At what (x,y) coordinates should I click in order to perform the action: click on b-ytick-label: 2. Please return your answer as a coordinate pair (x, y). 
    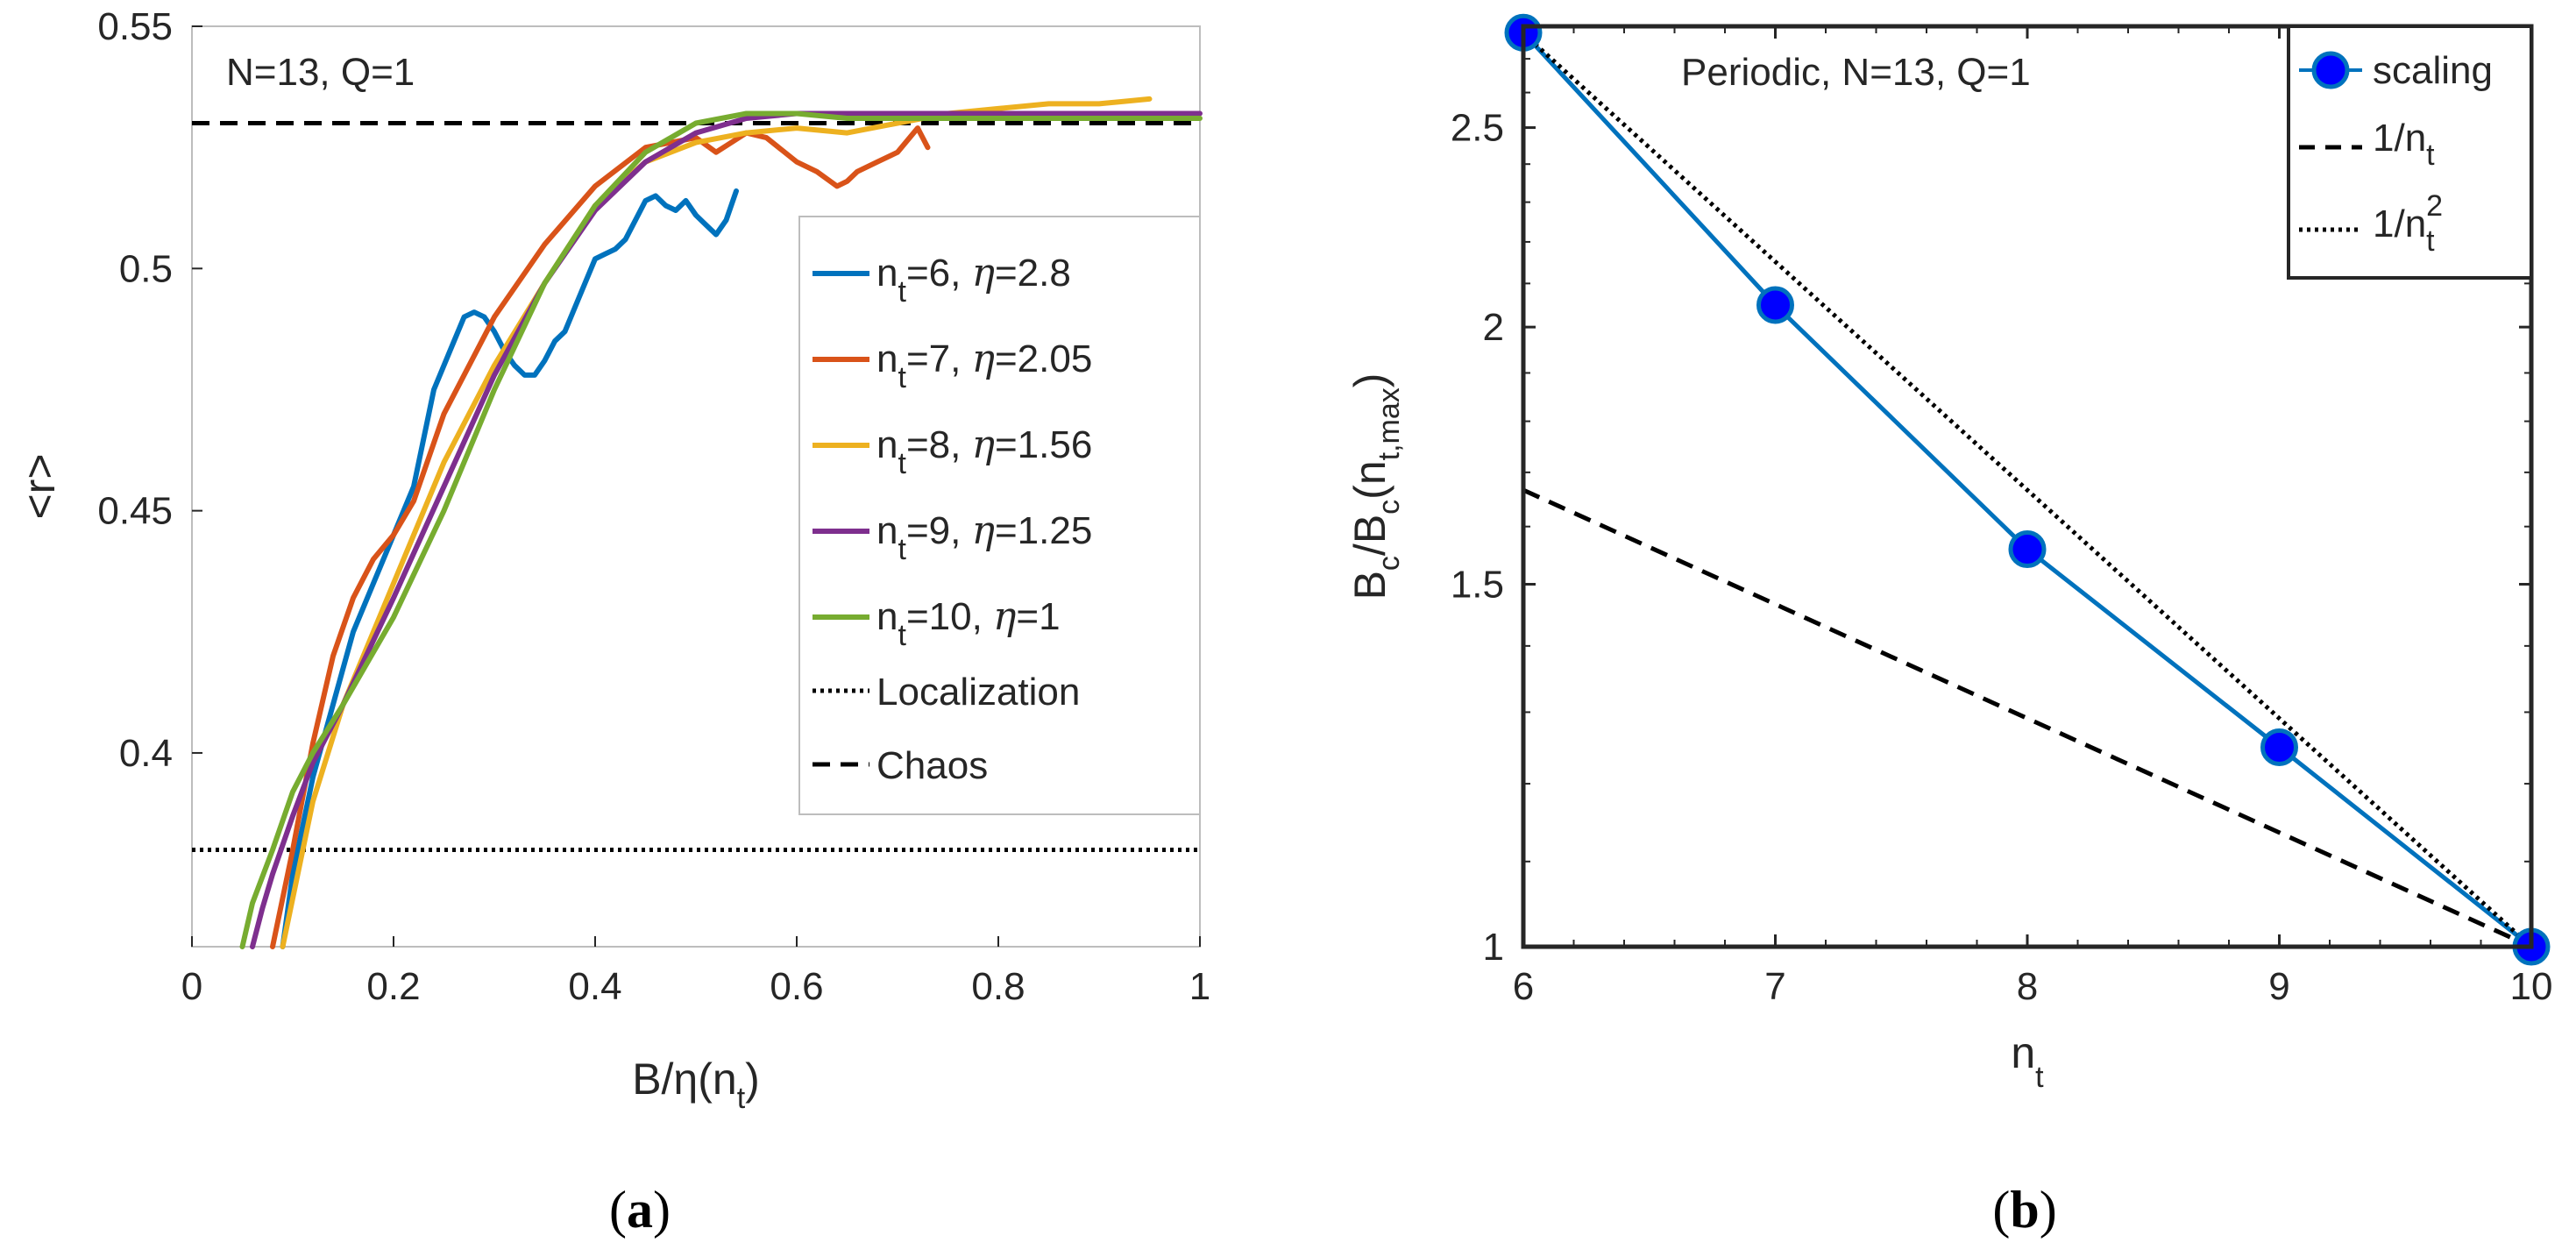
    Looking at the image, I should click on (1493, 327).